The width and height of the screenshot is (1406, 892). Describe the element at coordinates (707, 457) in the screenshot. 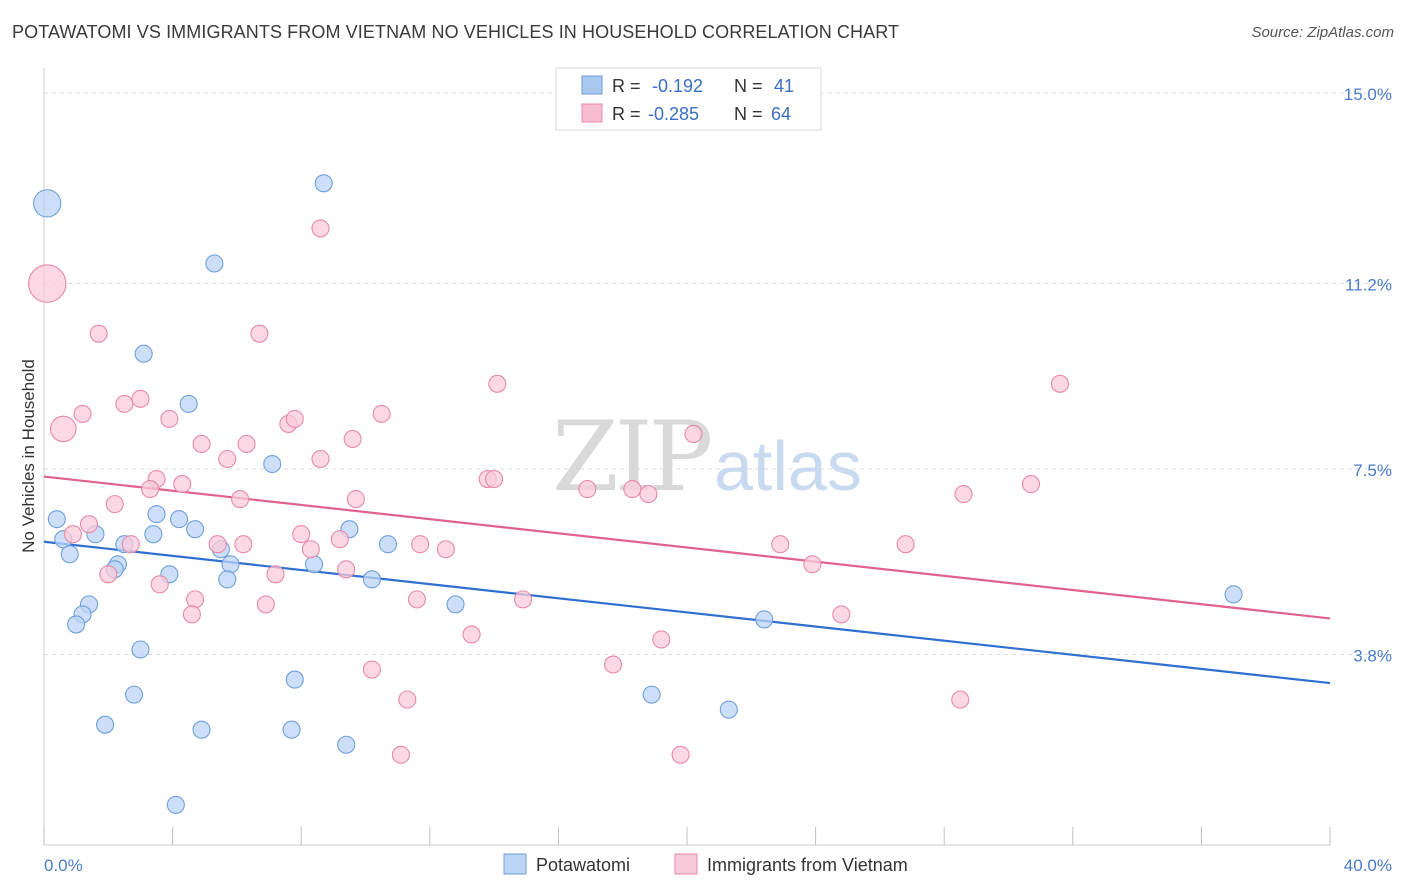

I see `watermark: ZIP atlas` at that location.